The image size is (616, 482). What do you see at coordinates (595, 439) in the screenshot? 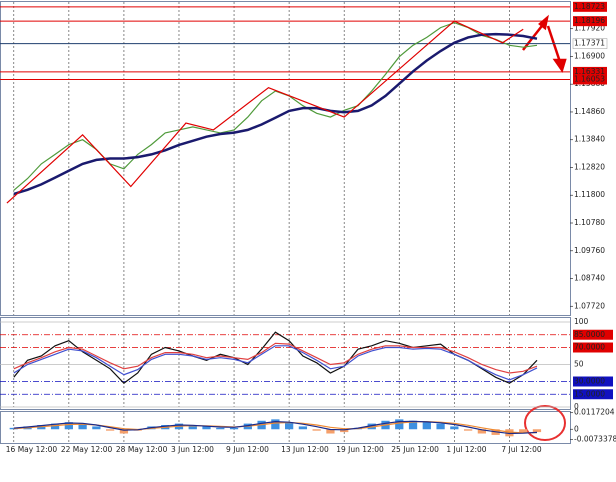
I see `y-tick-label: -0.0073378` at bounding box center [595, 439].